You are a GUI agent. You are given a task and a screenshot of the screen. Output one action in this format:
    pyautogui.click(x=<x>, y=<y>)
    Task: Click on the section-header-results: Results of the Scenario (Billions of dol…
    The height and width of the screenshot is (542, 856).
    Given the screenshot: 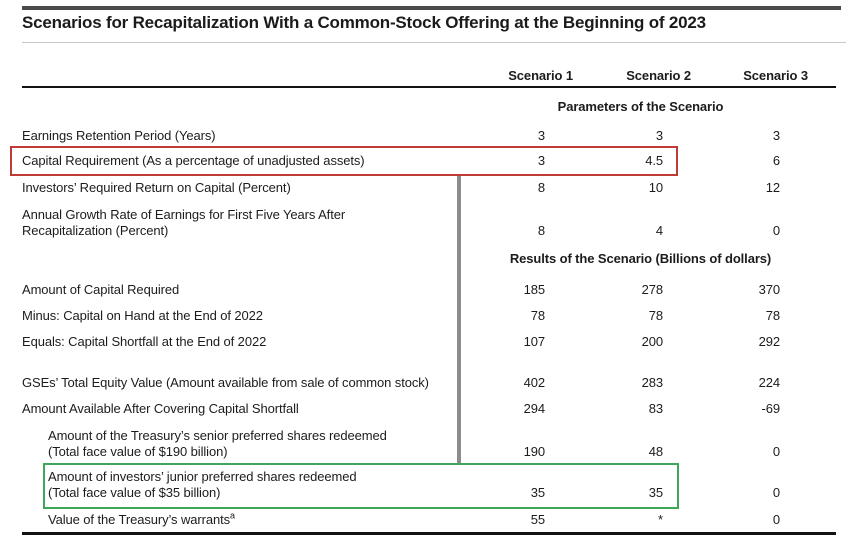 What is the action you would take?
    pyautogui.click(x=429, y=259)
    